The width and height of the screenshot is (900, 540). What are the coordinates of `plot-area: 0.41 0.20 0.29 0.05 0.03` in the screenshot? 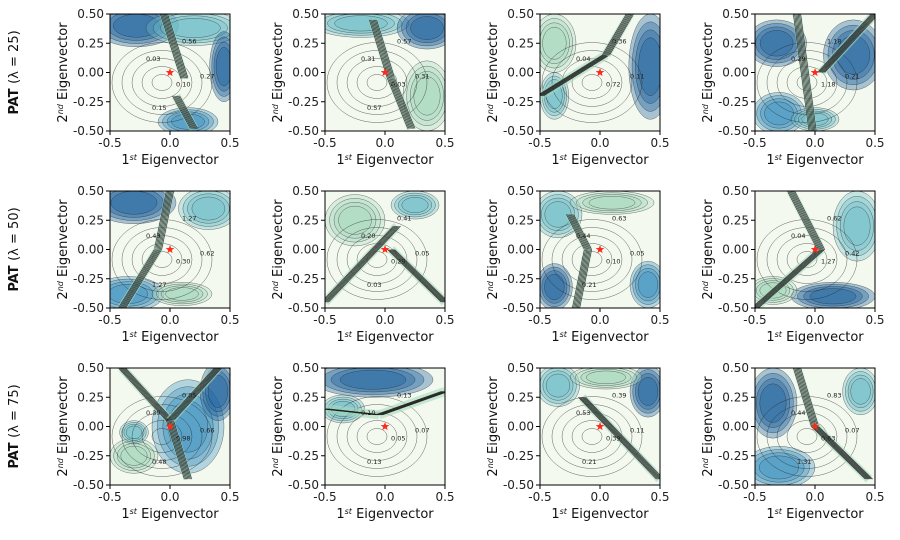 It's located at (385, 249).